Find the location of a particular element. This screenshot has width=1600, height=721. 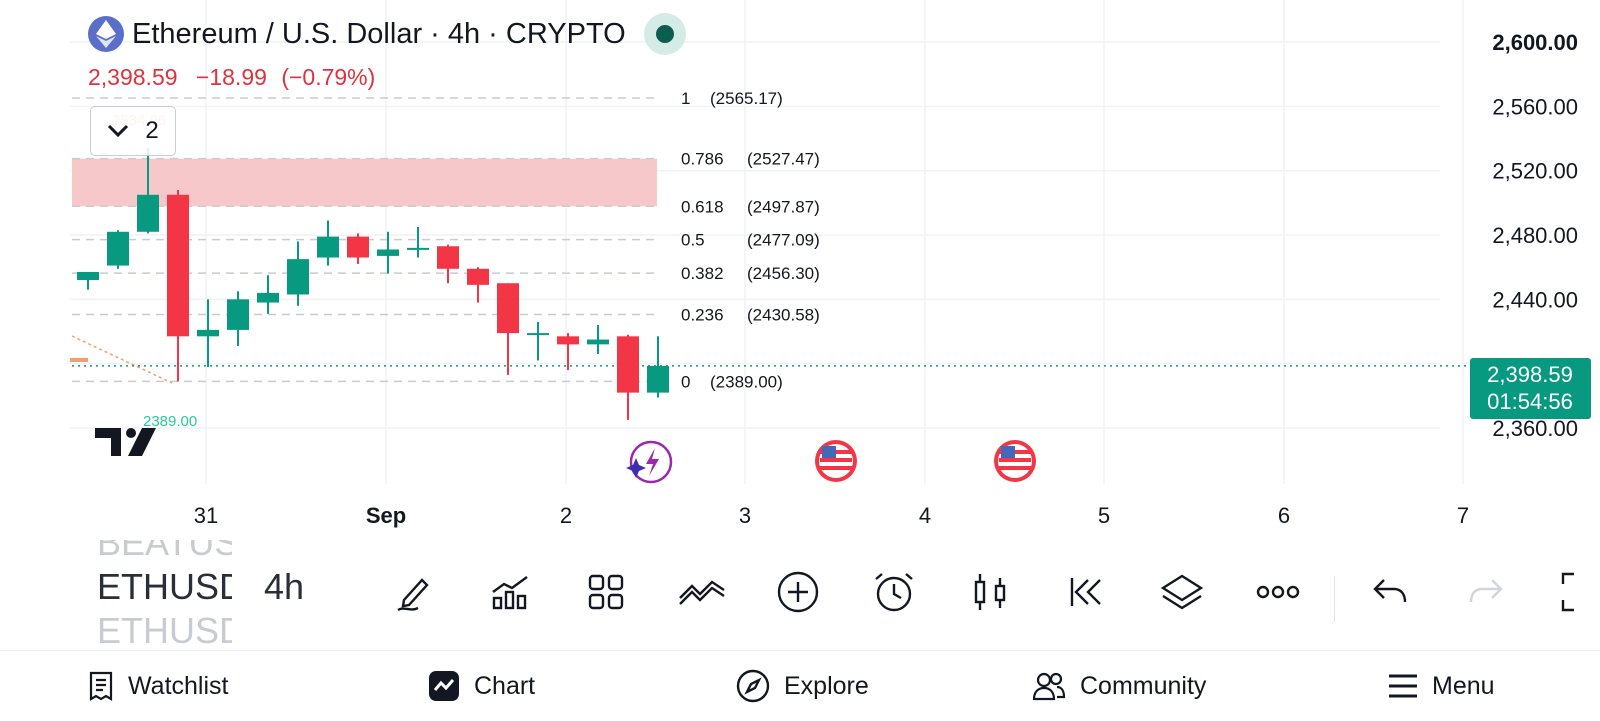

rewind-icon is located at coordinates (1085, 592).